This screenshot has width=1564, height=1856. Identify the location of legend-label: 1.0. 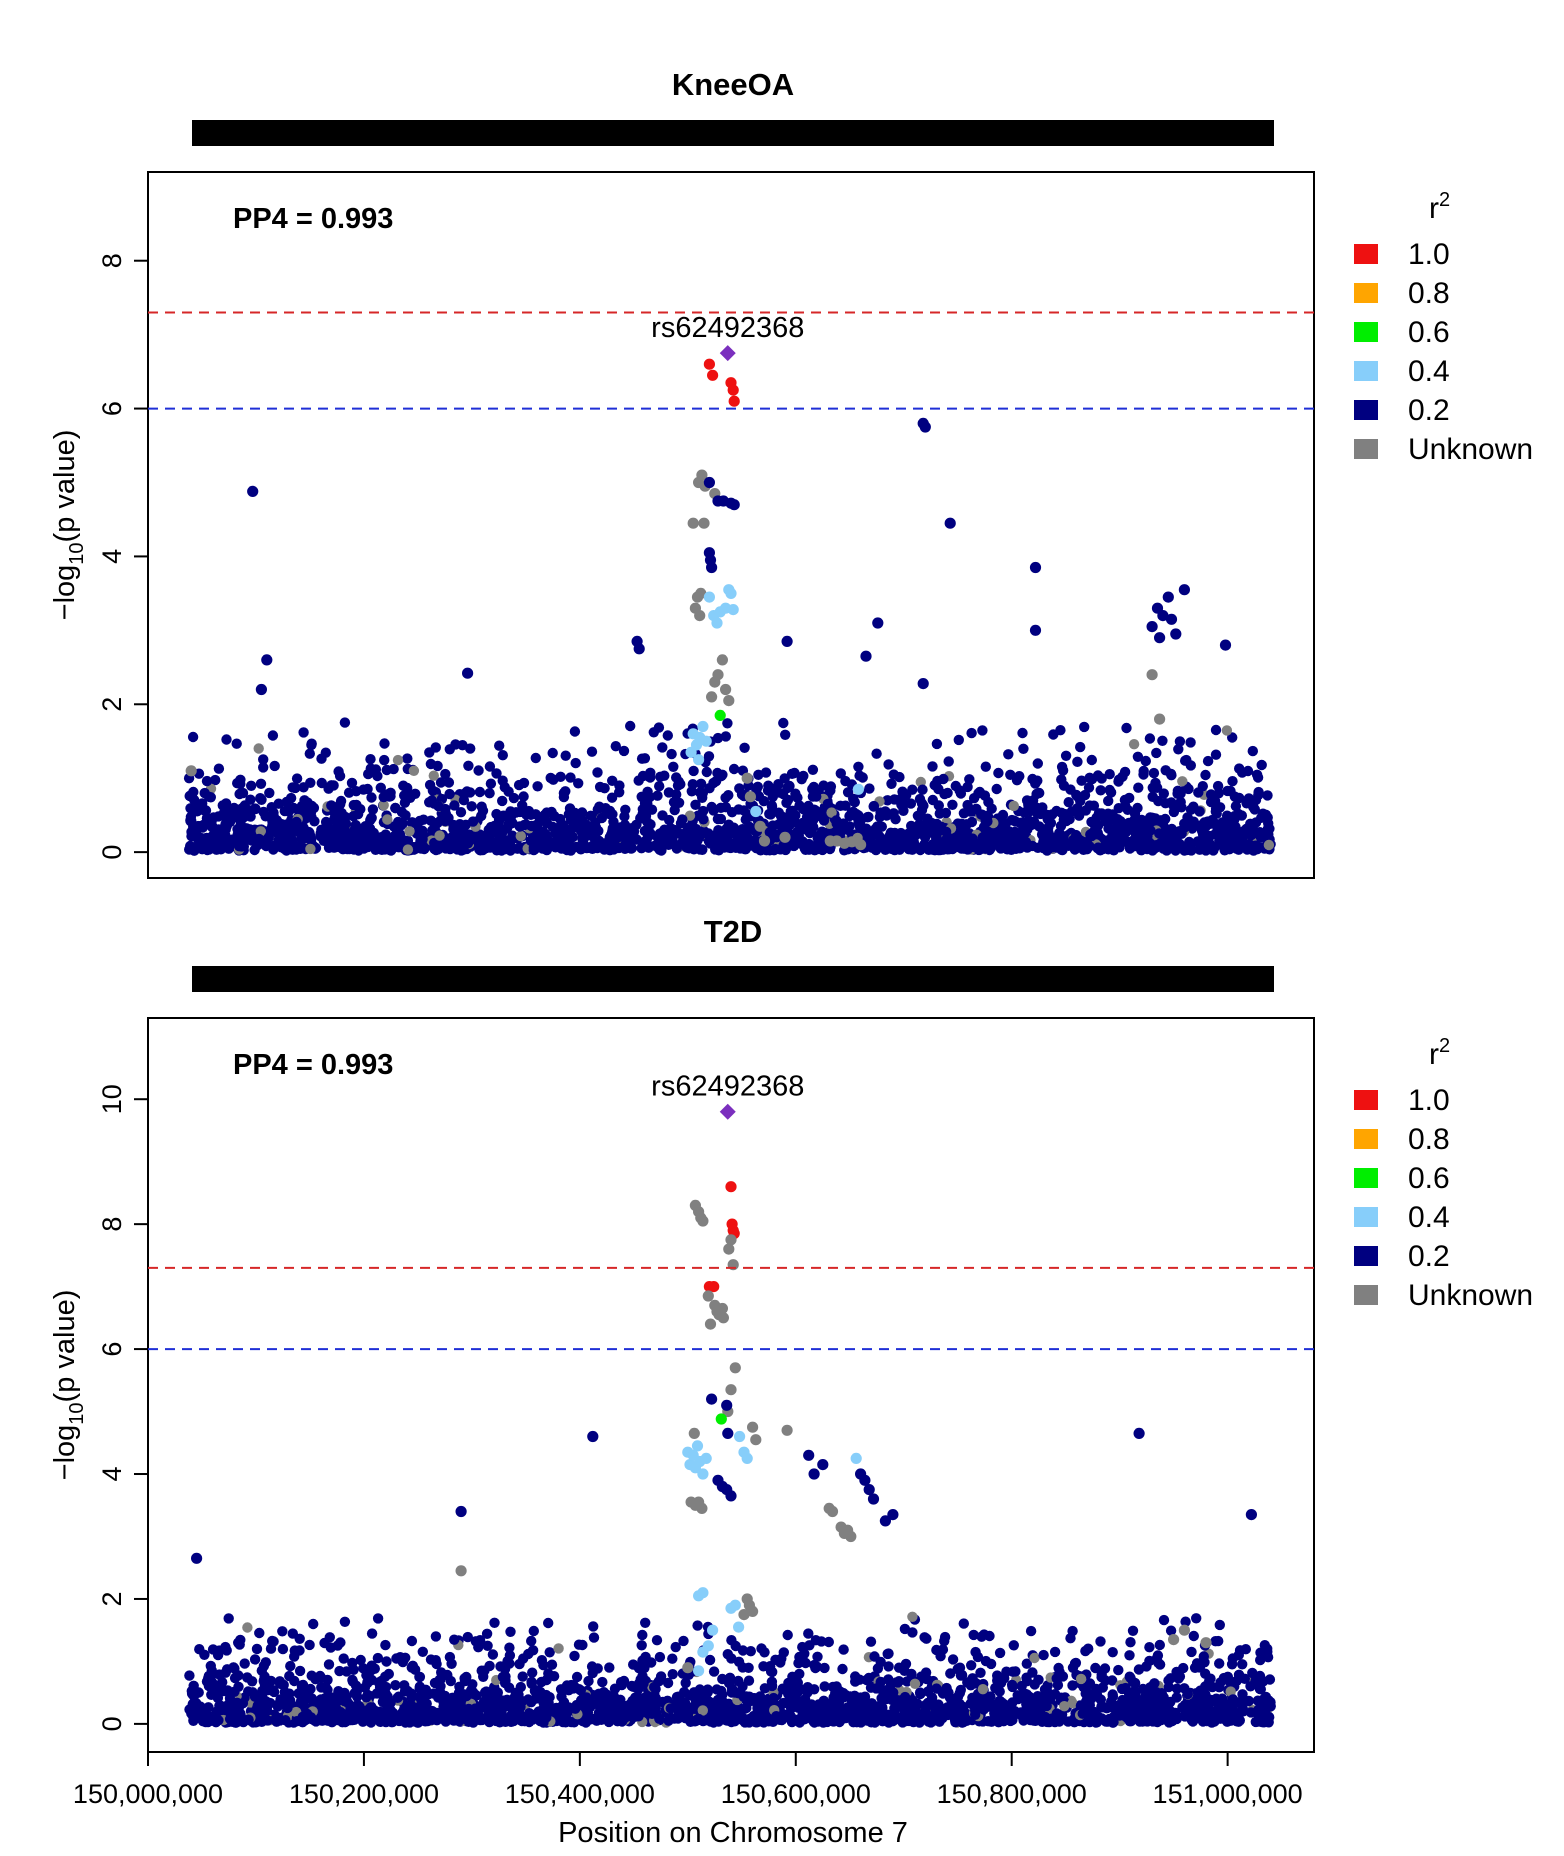
(1429, 254).